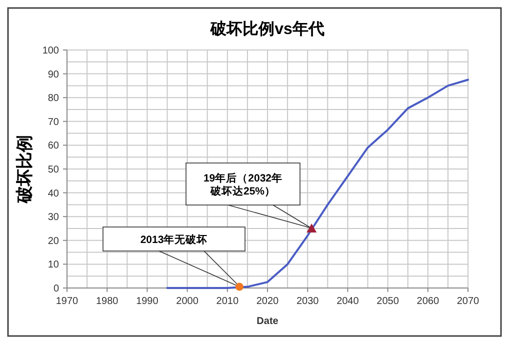  What do you see at coordinates (308, 301) in the screenshot?
I see `x-tick-label: 2030` at bounding box center [308, 301].